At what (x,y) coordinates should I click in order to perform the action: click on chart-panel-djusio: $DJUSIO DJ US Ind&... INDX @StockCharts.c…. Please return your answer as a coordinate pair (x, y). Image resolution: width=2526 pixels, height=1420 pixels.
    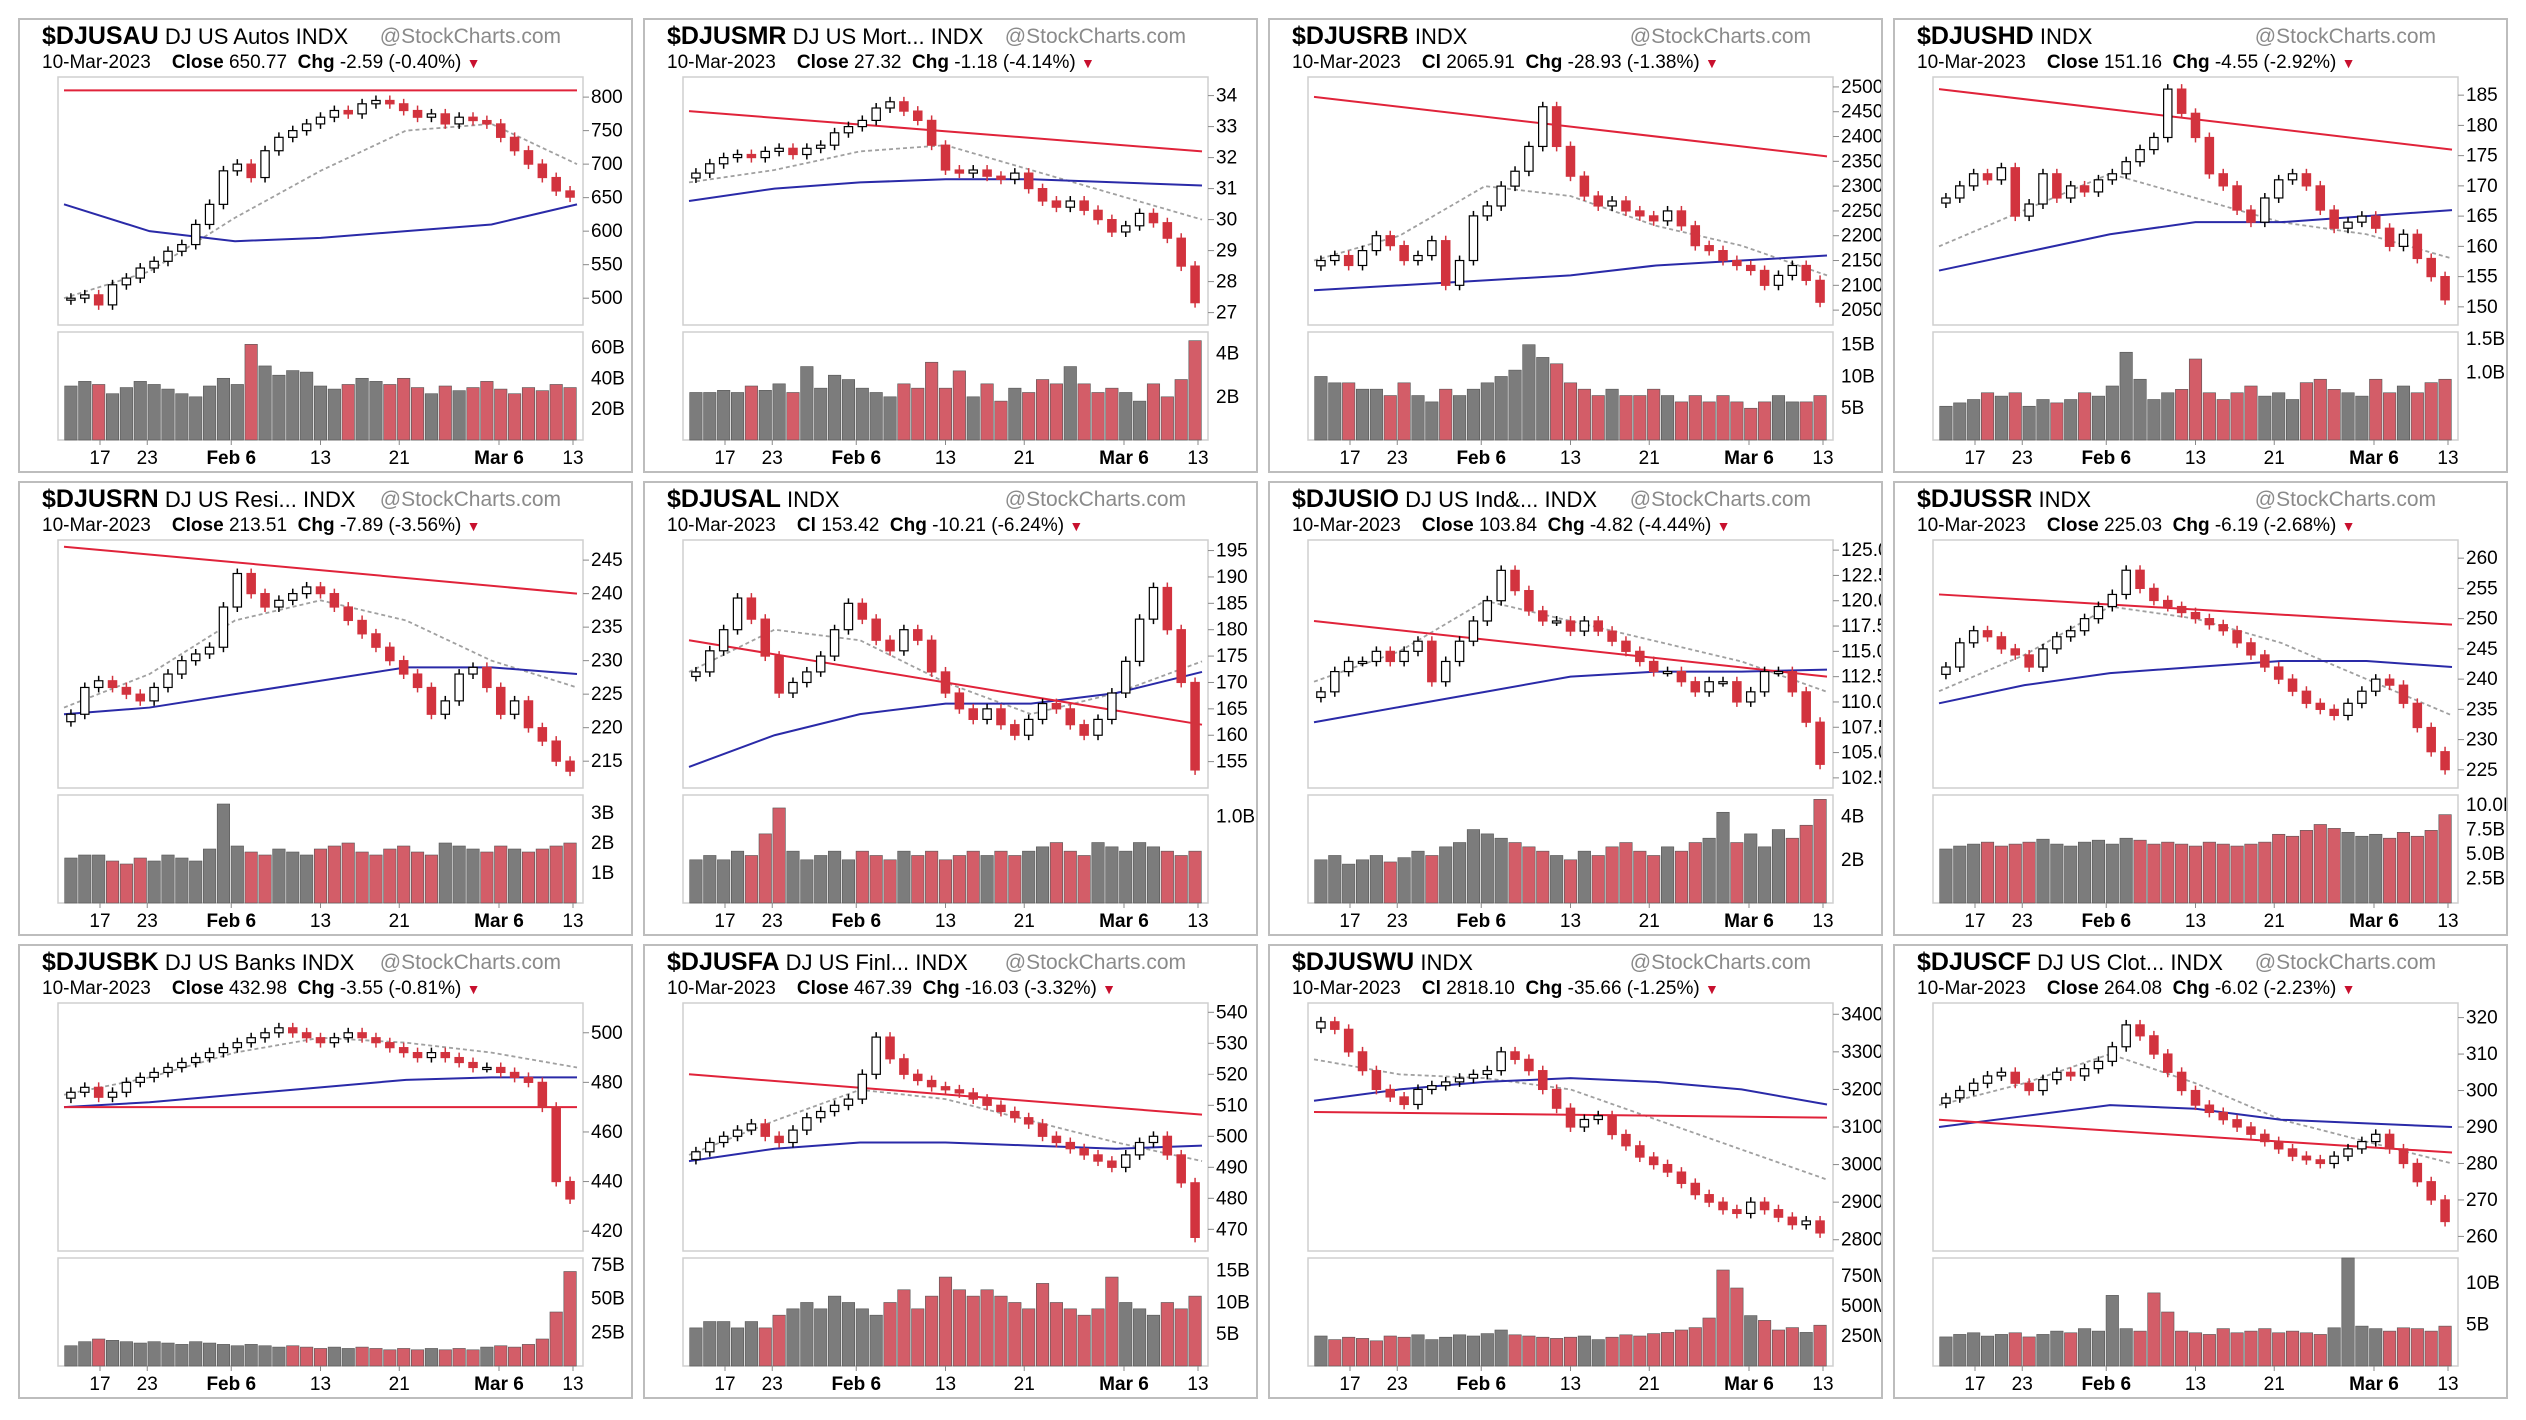
    Looking at the image, I should click on (1575, 708).